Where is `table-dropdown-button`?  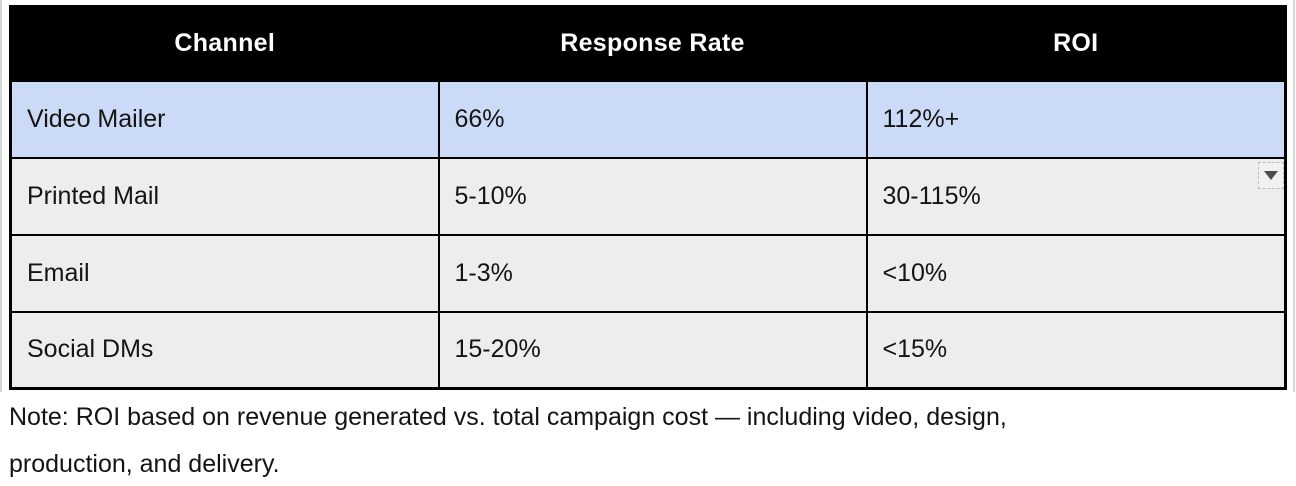
table-dropdown-button is located at coordinates (1271, 175).